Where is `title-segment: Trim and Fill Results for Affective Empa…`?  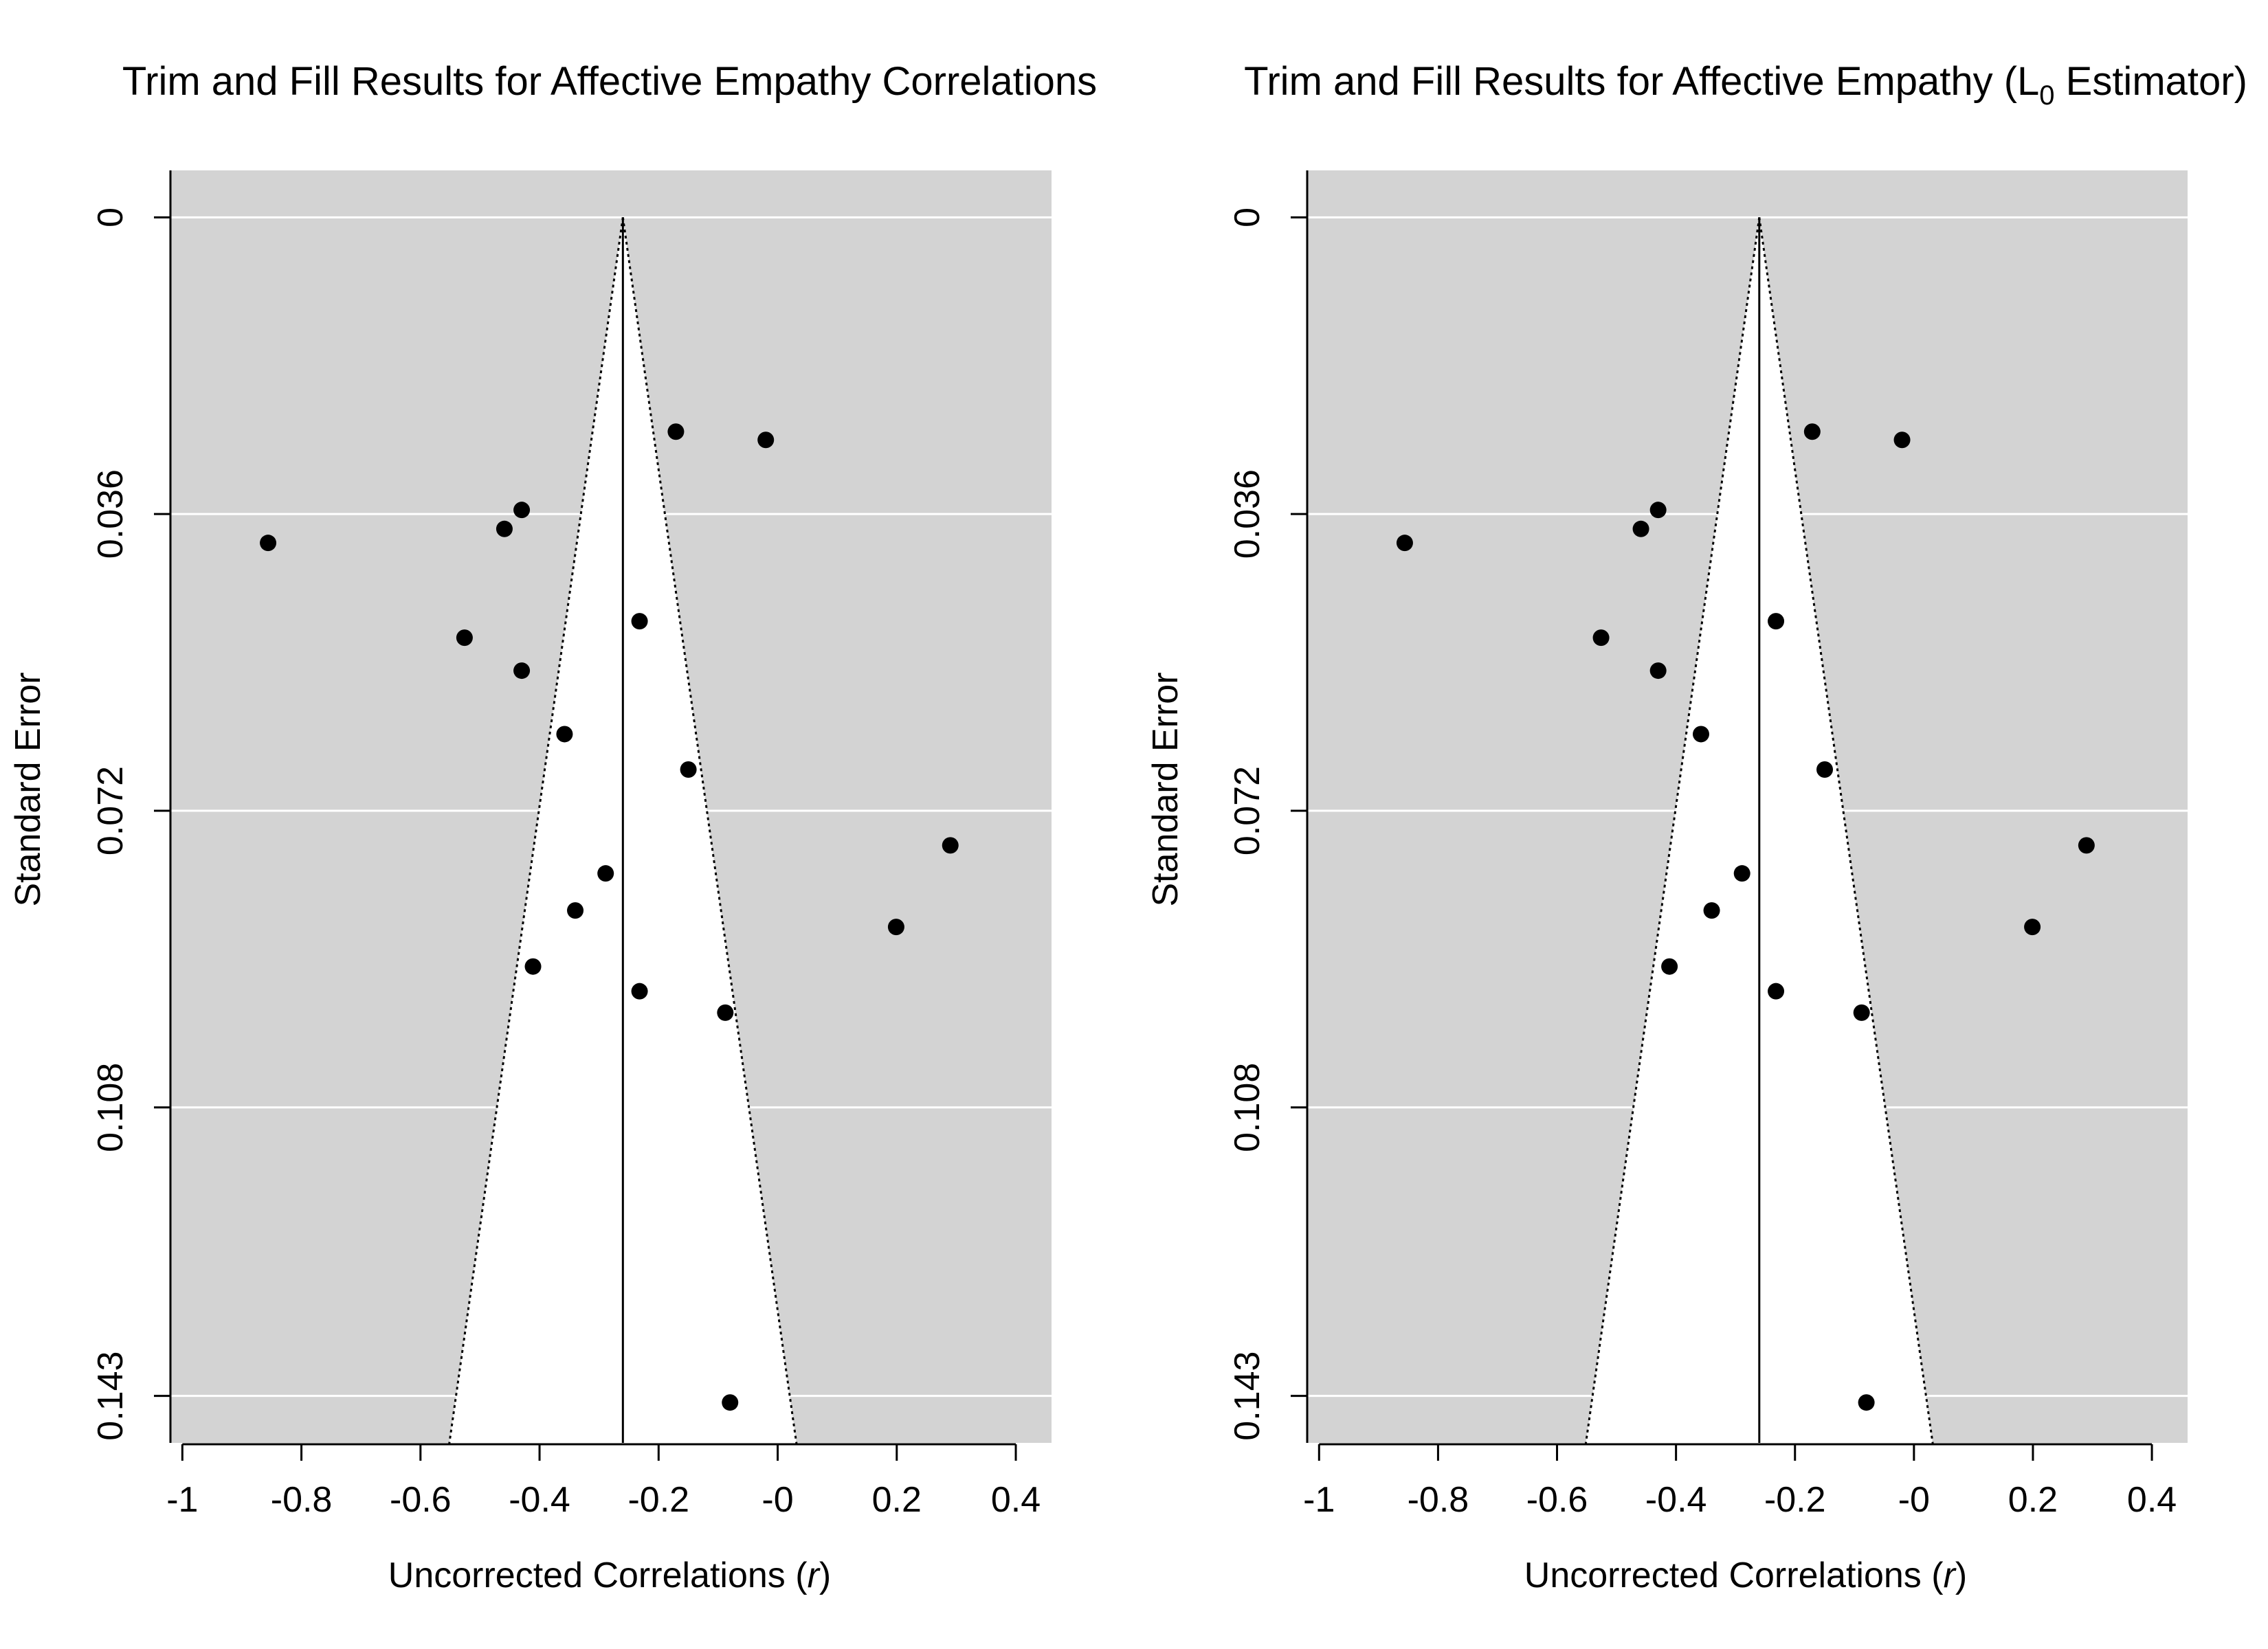
title-segment: Trim and Fill Results for Affective Empa… is located at coordinates (1641, 81).